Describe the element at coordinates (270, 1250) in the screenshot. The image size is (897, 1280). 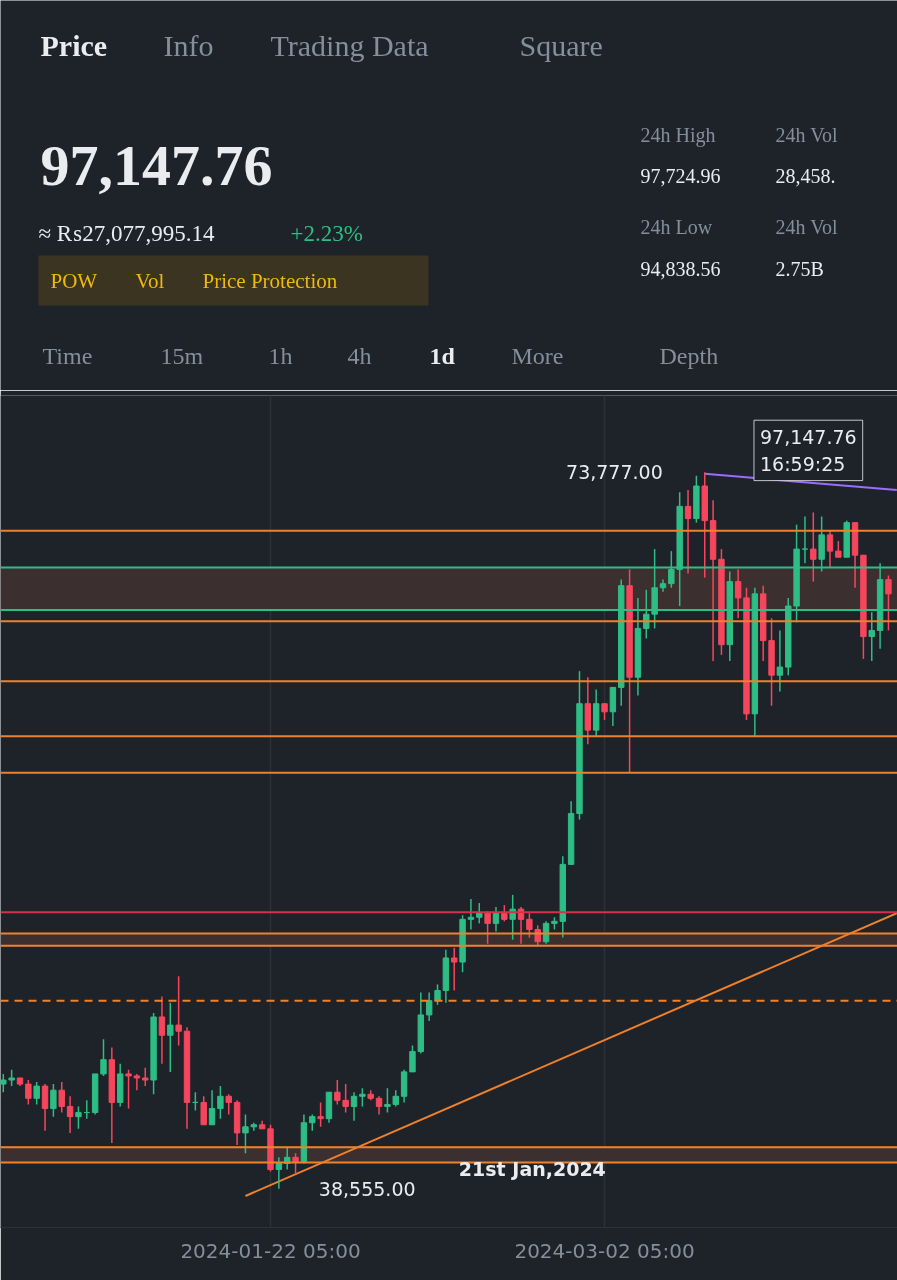
I see `x-tick-label: 2024-01-22 05:00` at that location.